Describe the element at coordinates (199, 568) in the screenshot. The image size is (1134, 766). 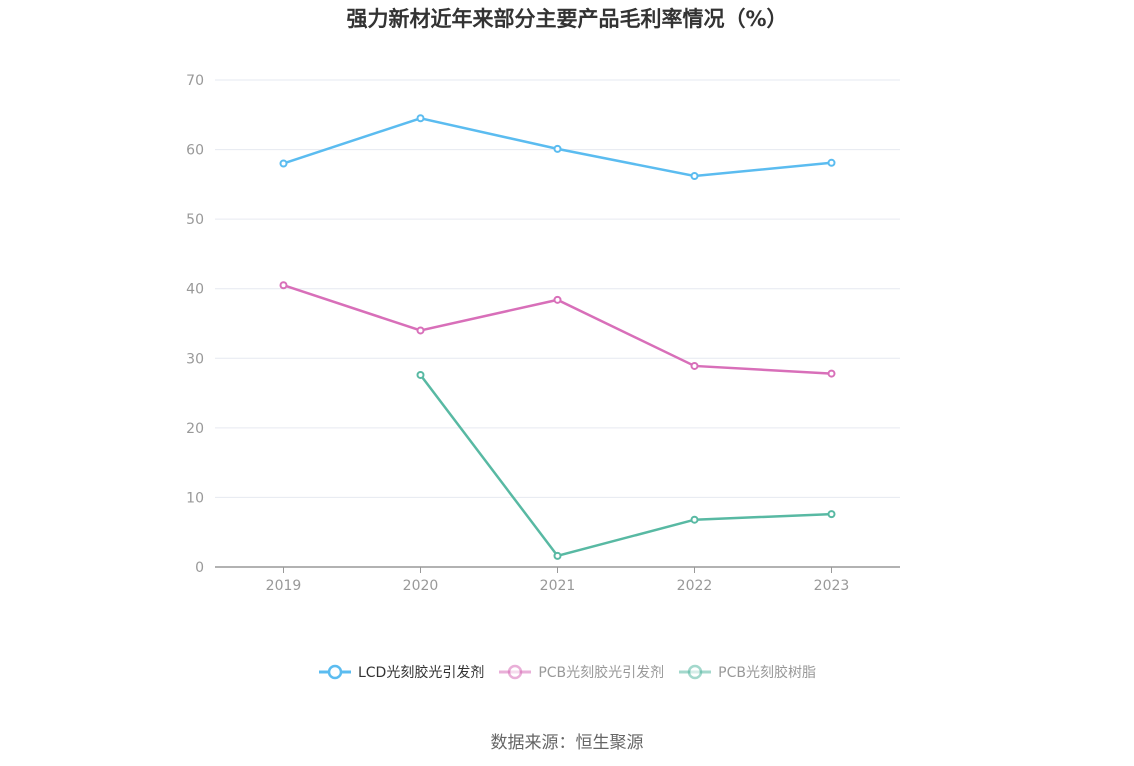
I see `y-tick-label: 0` at that location.